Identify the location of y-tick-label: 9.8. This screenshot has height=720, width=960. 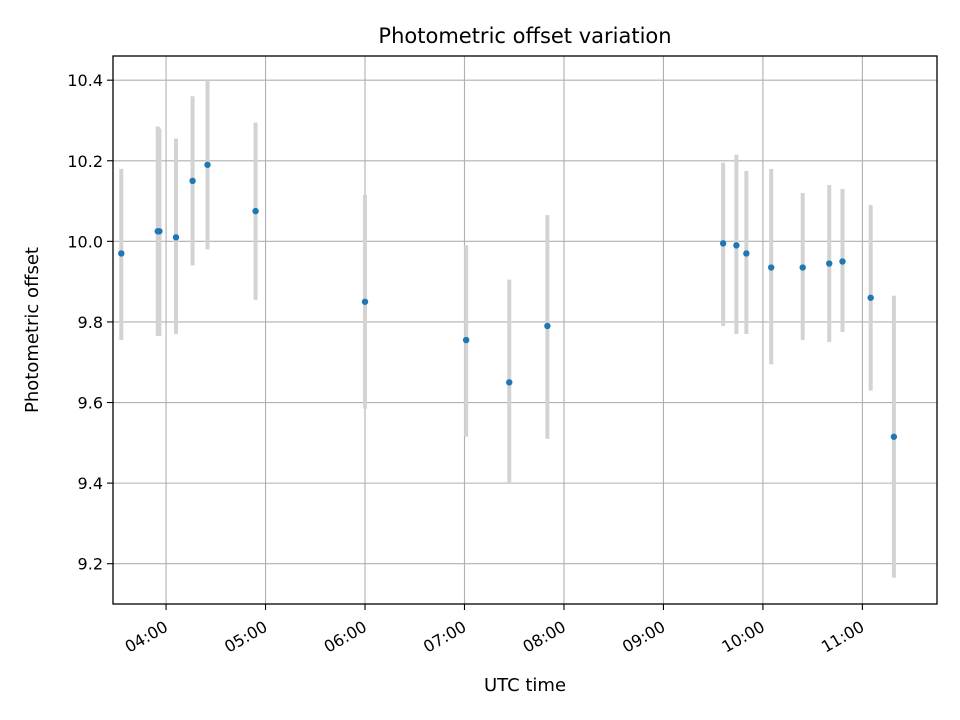
(90, 322).